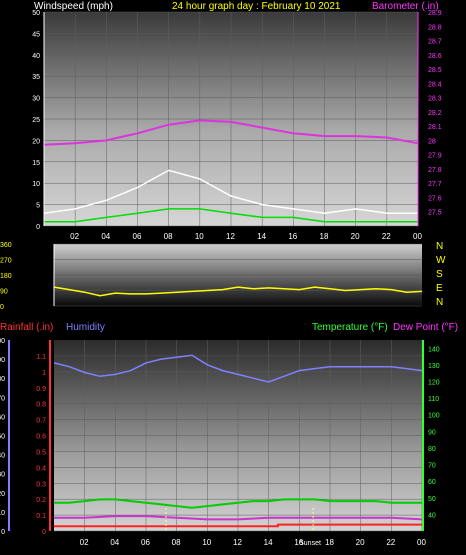 The height and width of the screenshot is (555, 466). Describe the element at coordinates (435, 113) in the screenshot. I see `barometer-y-tick-label: 28.2` at that location.